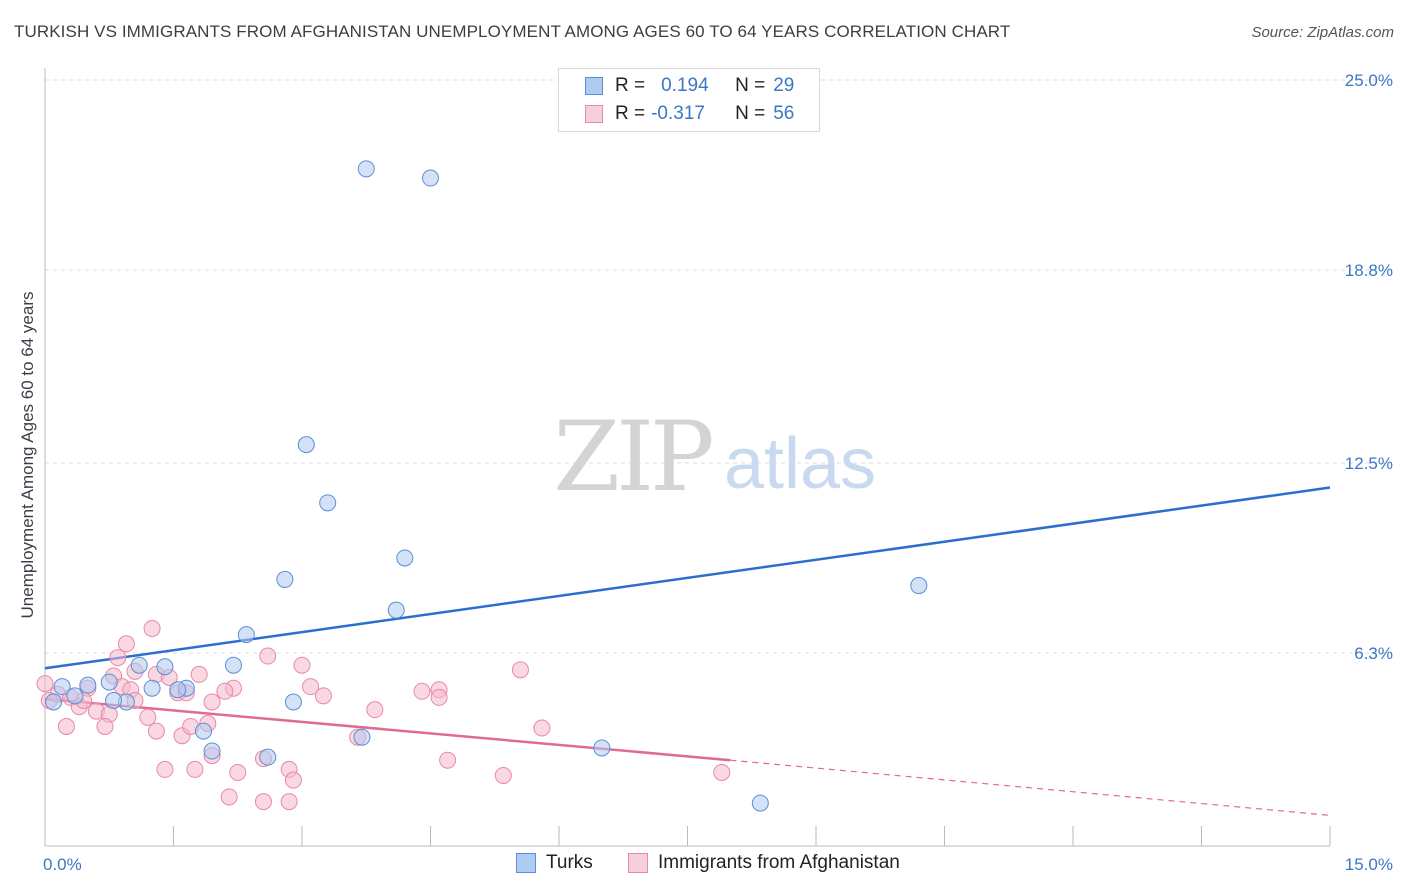 The image size is (1406, 892). What do you see at coordinates (714, 457) in the screenshot?
I see `watermark: ZIP atlas` at bounding box center [714, 457].